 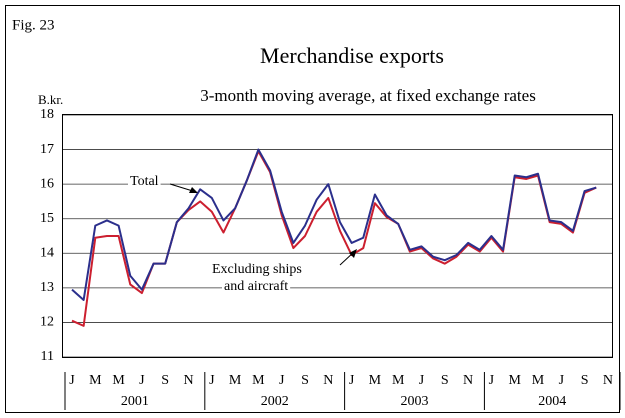 I want to click on chart-title: Merchandise exports, so click(x=352, y=55).